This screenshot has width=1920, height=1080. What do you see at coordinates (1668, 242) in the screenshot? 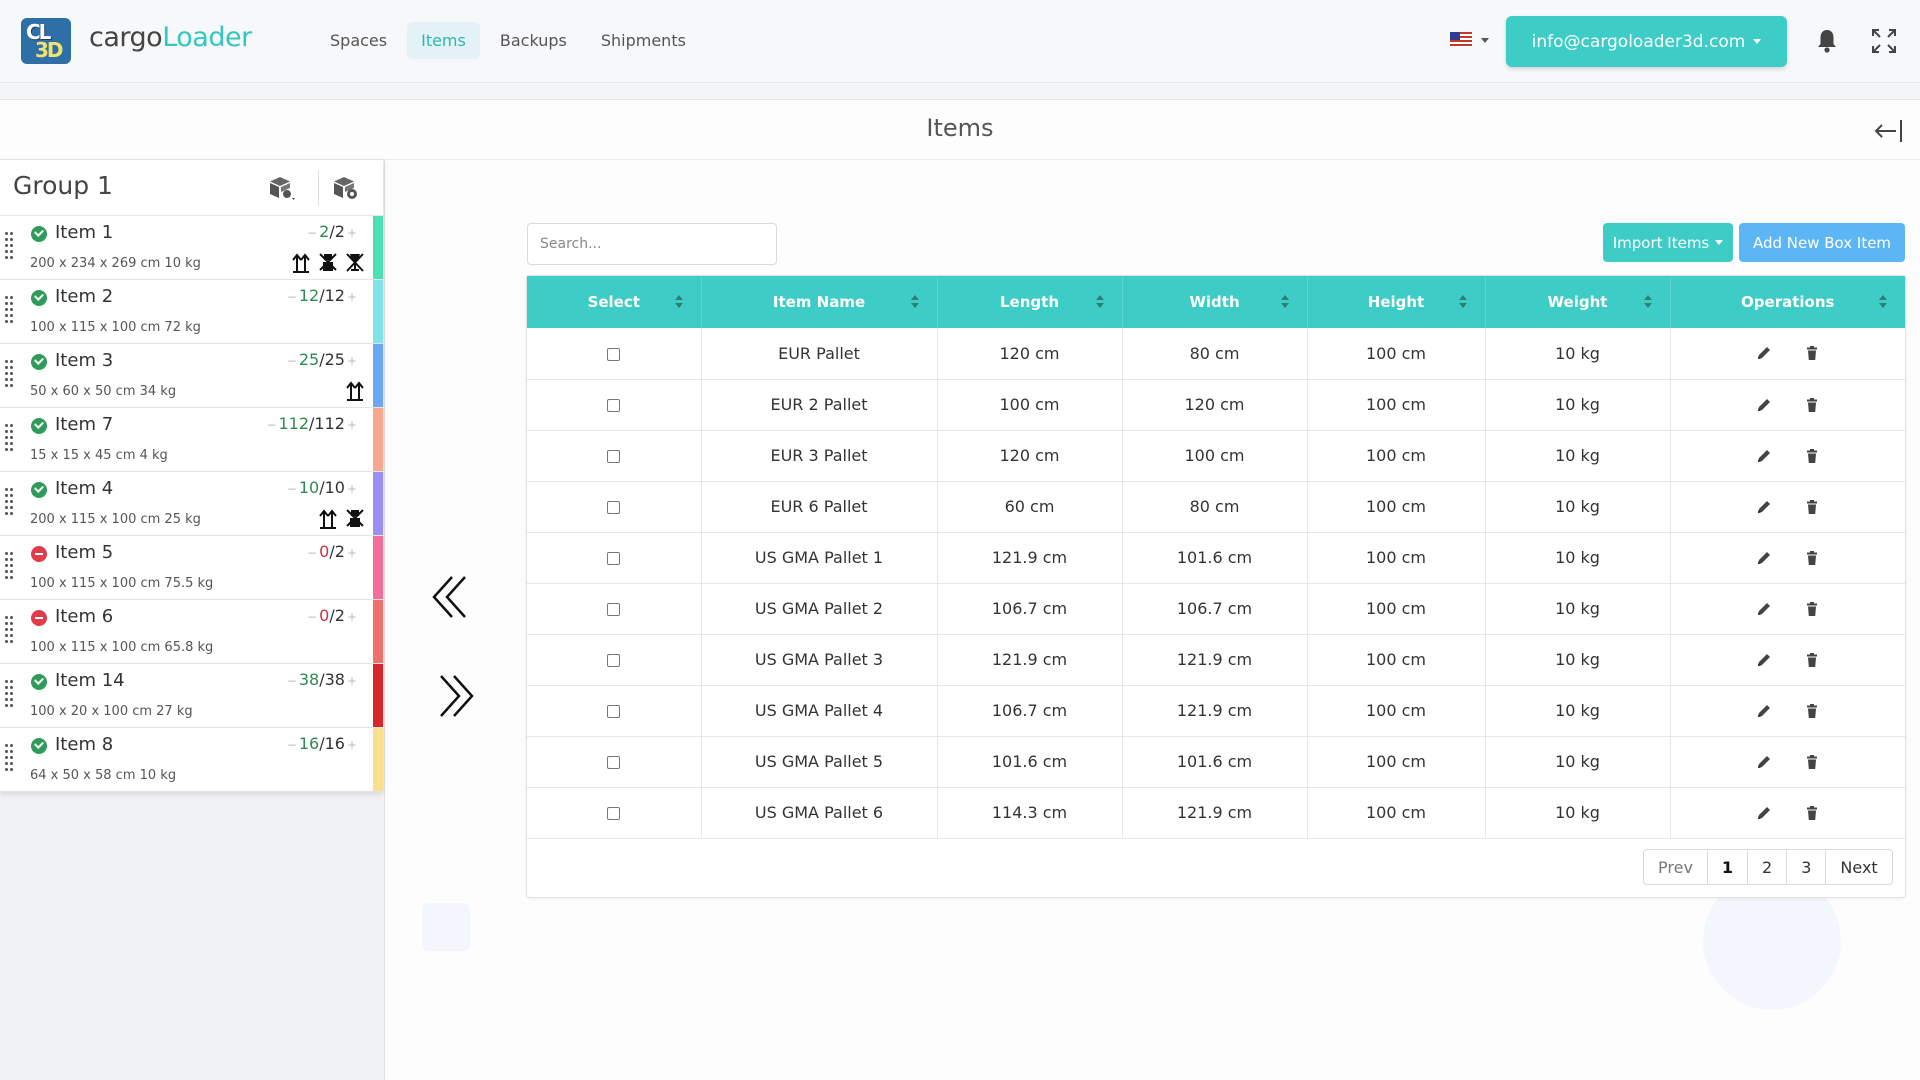
I see `import-items-button: Import Items` at bounding box center [1668, 242].